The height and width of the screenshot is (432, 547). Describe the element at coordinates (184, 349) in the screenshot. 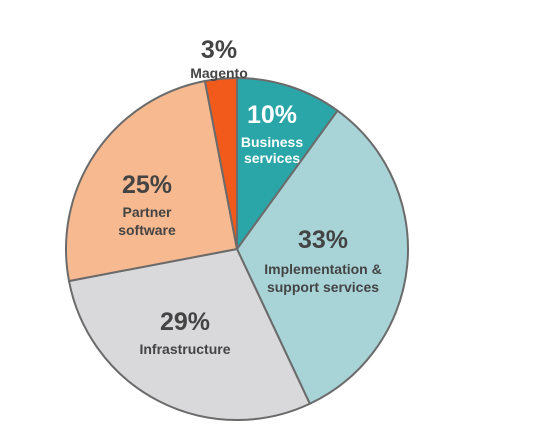

I see `slice-category-label: Infrastructure` at that location.